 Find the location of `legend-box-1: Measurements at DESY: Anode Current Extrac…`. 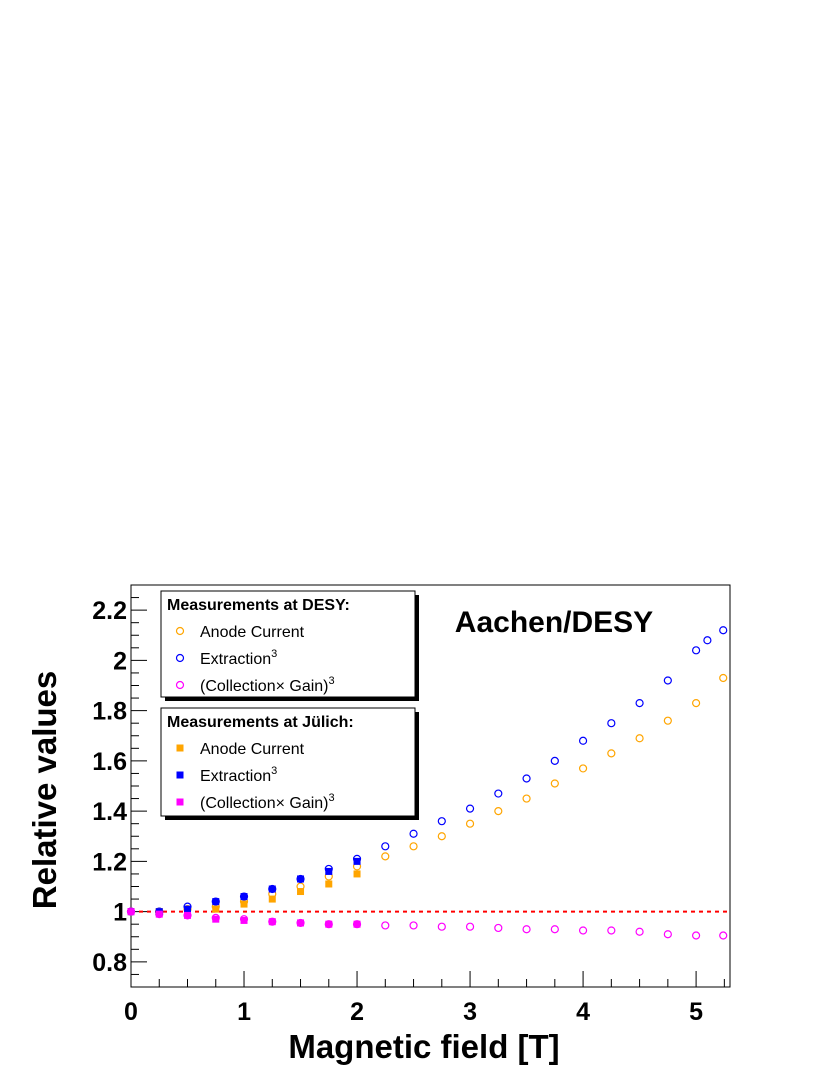

legend-box-1: Measurements at DESY: Anode Current Extrac… is located at coordinates (289, 645).